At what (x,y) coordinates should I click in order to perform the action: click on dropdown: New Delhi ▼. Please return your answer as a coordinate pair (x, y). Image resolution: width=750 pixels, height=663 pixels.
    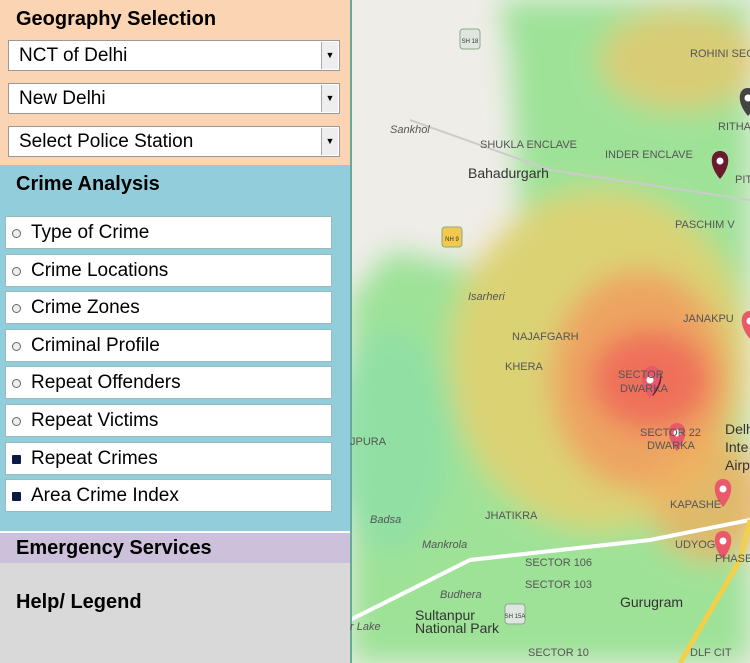
    Looking at the image, I should click on (174, 98).